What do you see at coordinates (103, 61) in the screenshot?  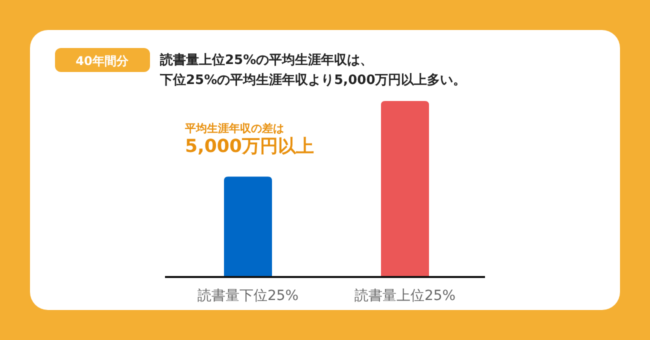 I see `text: 40年間分` at bounding box center [103, 61].